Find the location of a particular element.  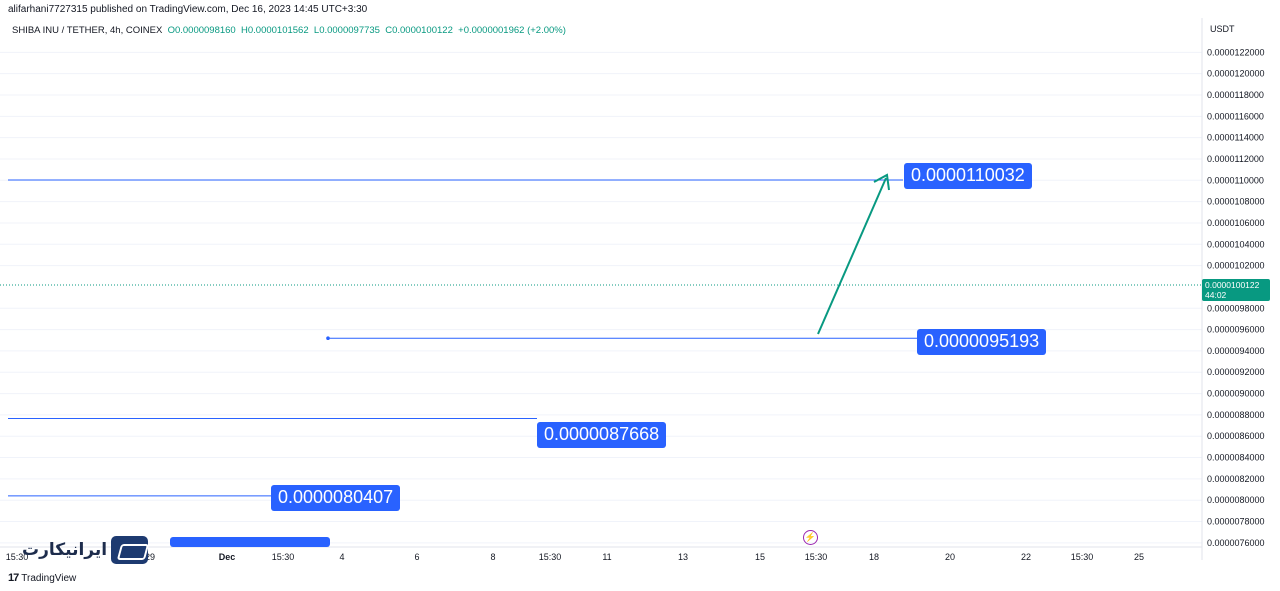

y-tick-label: 0.0000096000 is located at coordinates (1236, 330).